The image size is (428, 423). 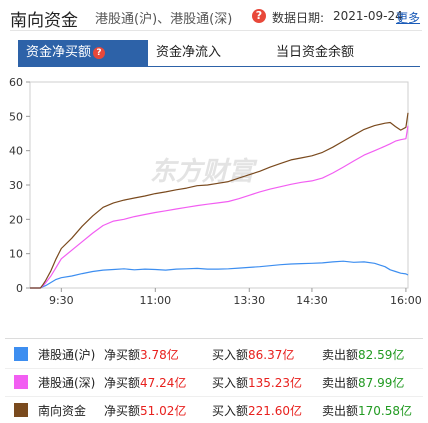 I want to click on net-buy-cell: 净买额51.02亿, so click(x=145, y=410).